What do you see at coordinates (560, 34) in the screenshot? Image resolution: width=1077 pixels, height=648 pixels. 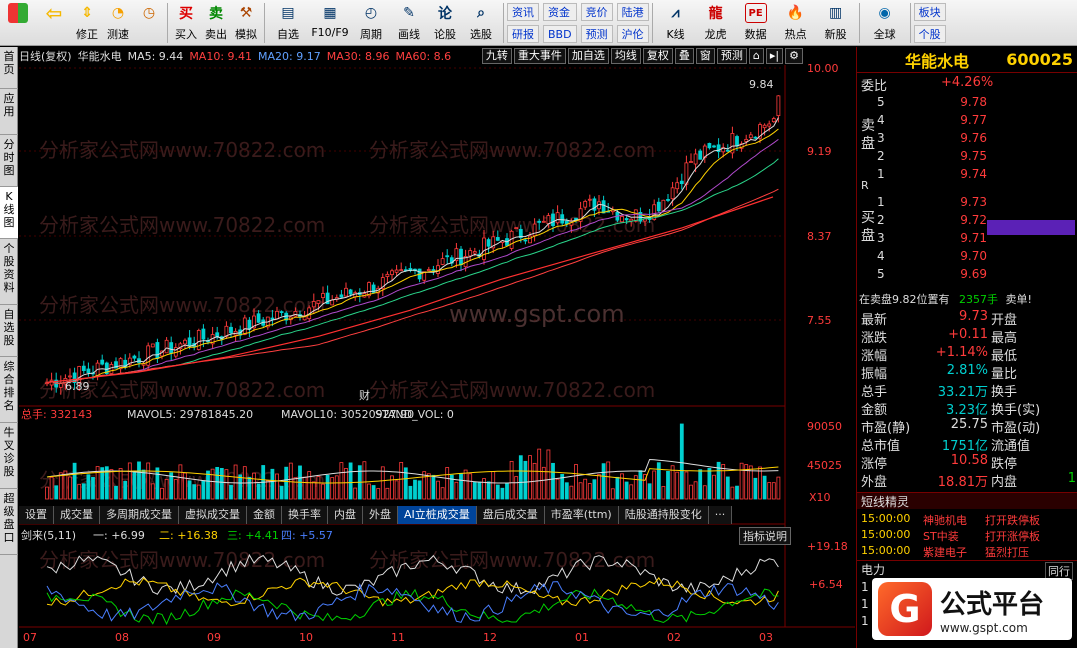 I see `bbd-button: BBD` at bounding box center [560, 34].